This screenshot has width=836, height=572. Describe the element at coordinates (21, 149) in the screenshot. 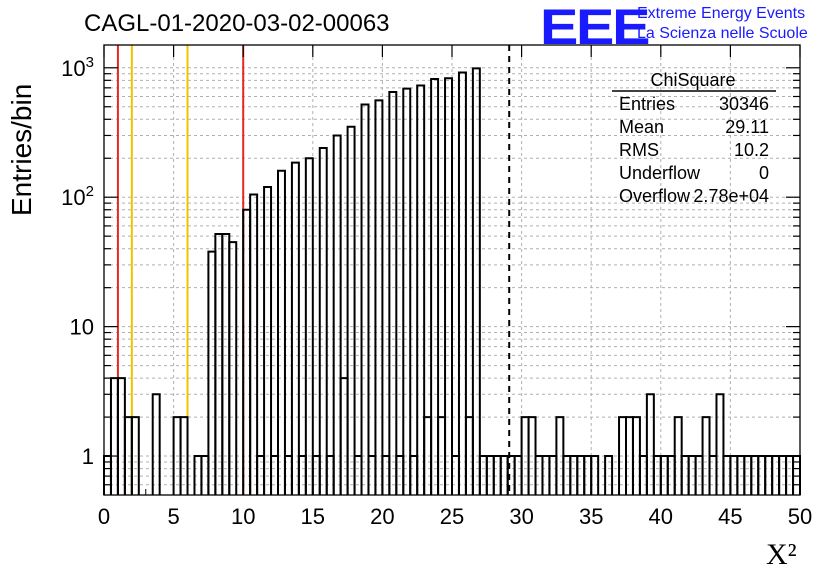

I see `y-axis-label: Entries/bin` at that location.